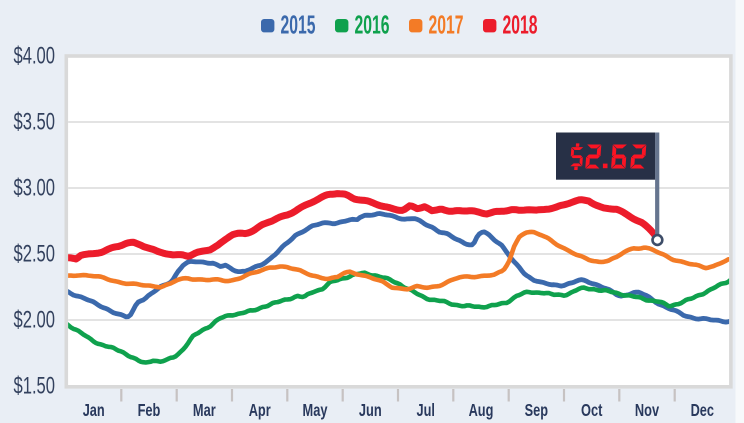 The width and height of the screenshot is (744, 423). What do you see at coordinates (260, 410) in the screenshot?
I see `svg-text: Apr` at bounding box center [260, 410].